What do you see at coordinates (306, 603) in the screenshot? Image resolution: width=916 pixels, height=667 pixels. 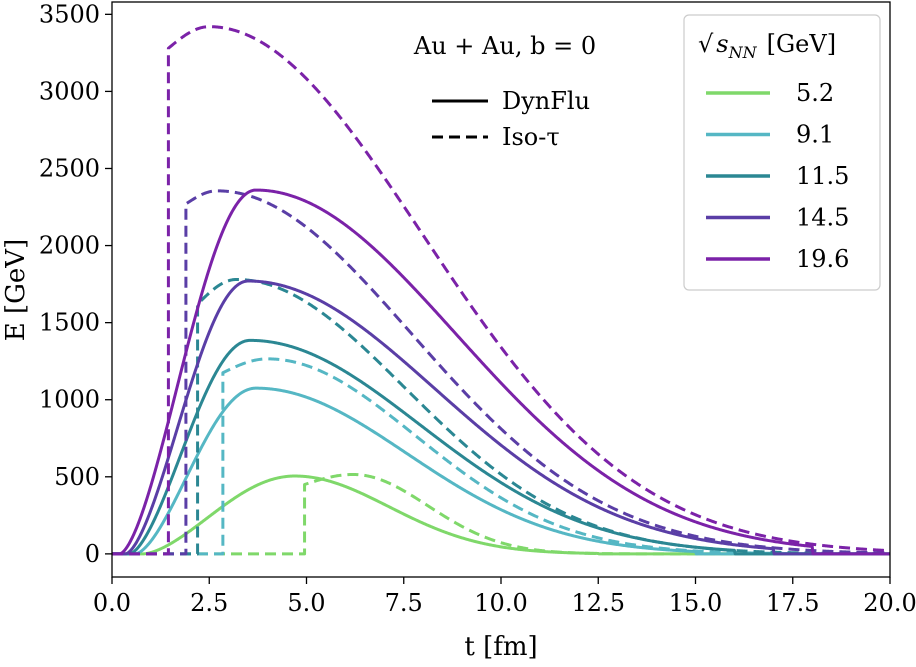 I see `x-tick-label: 5.0` at bounding box center [306, 603].